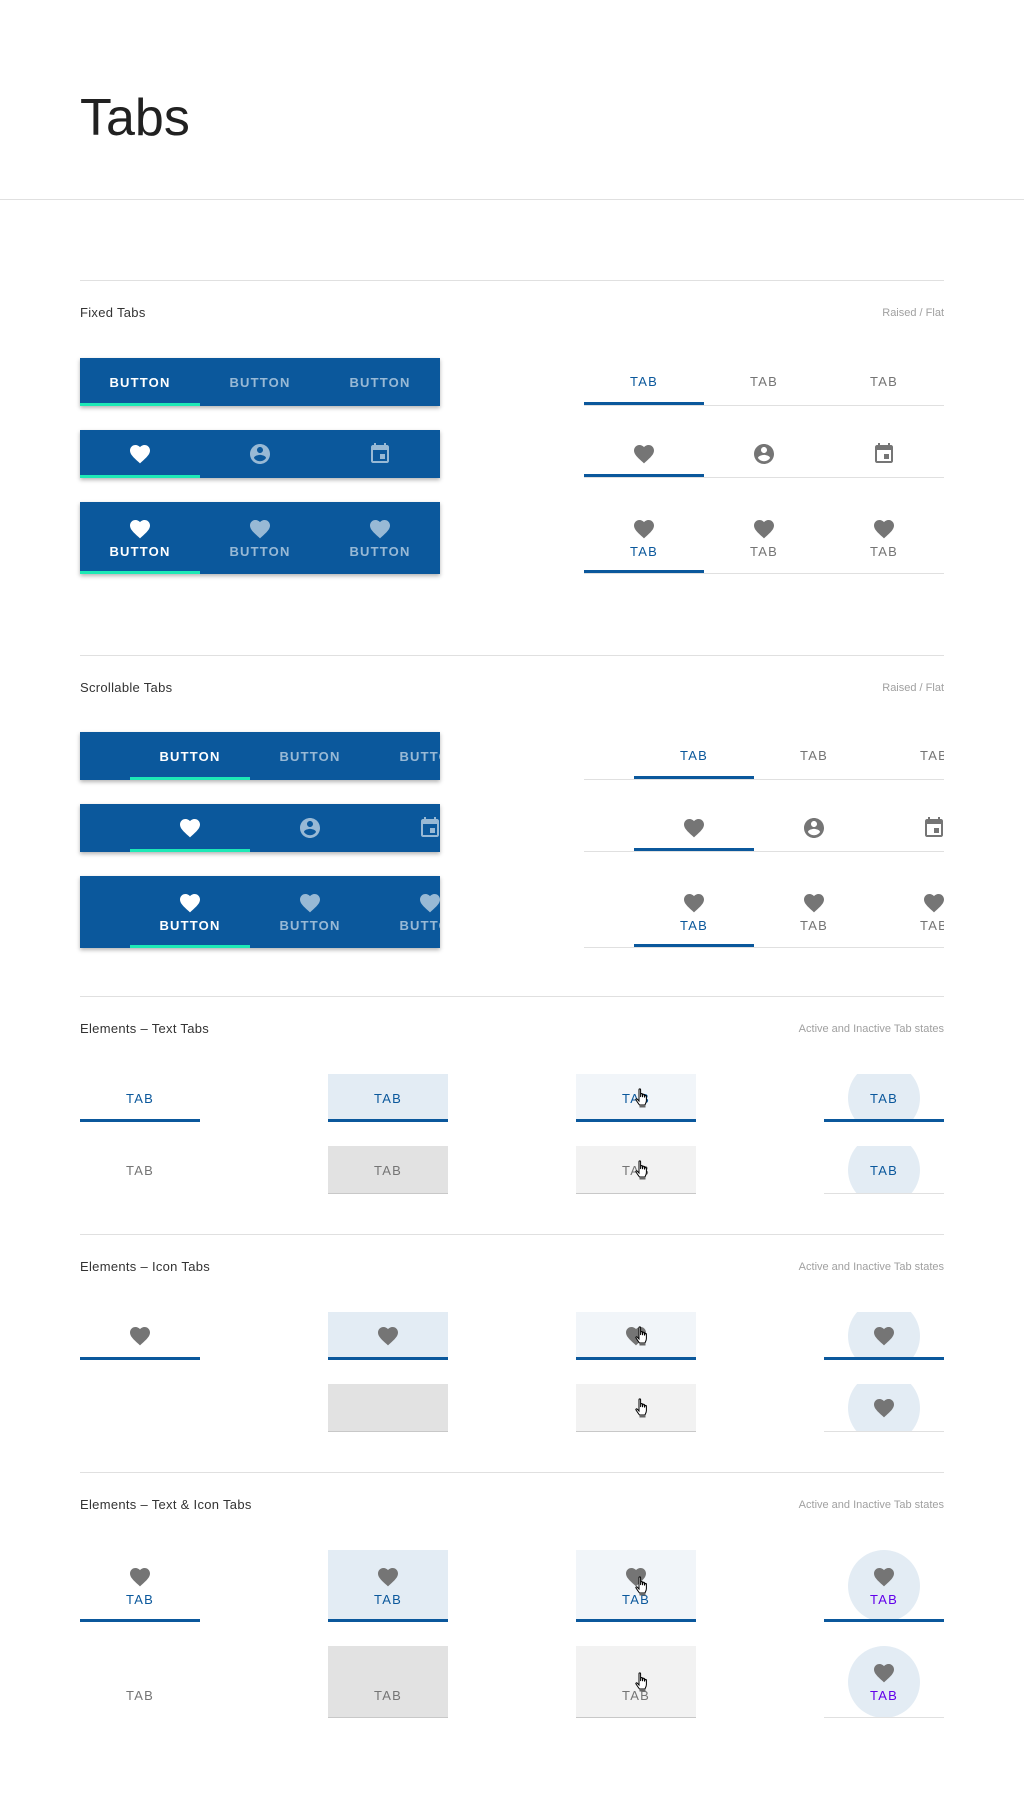  I want to click on tab-state-pressed-inactive, so click(388, 1408).